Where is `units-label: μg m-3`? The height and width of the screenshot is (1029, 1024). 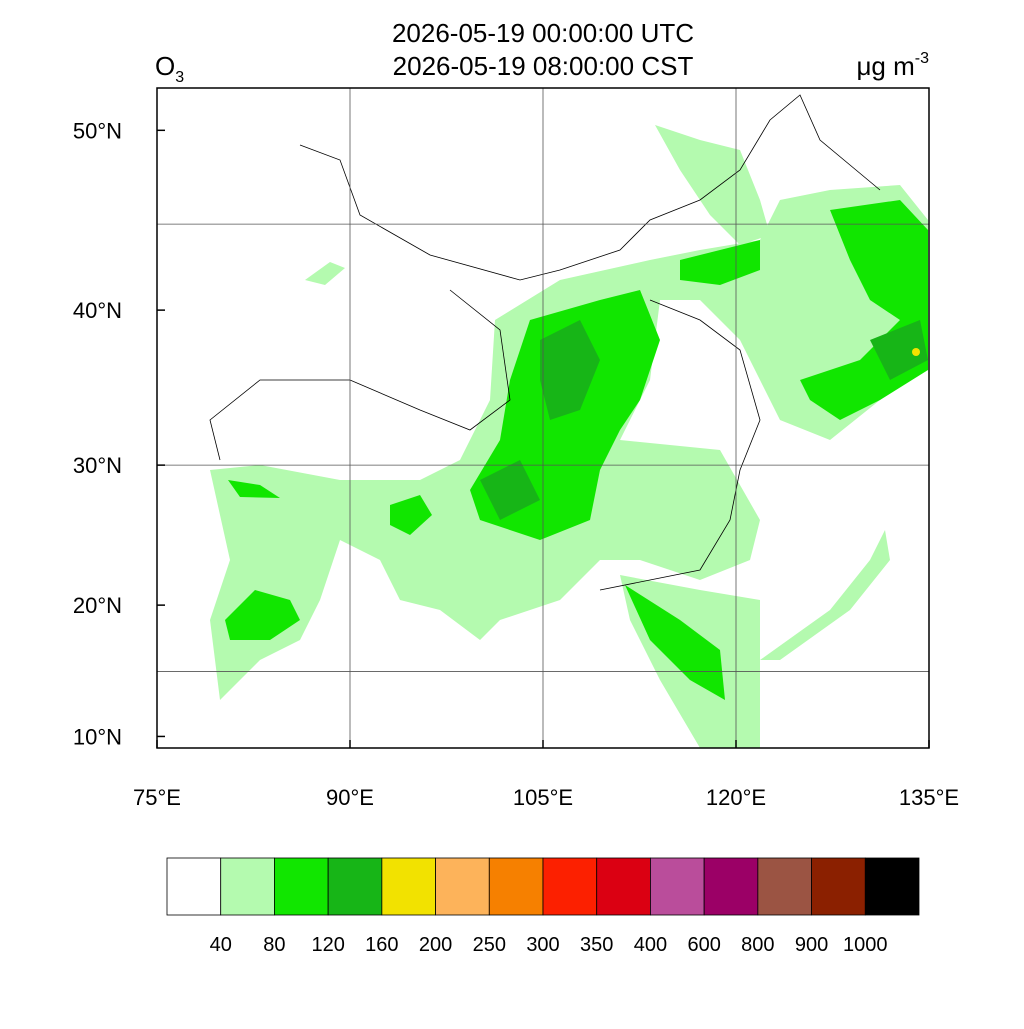 units-label: μg m-3 is located at coordinates (892, 65).